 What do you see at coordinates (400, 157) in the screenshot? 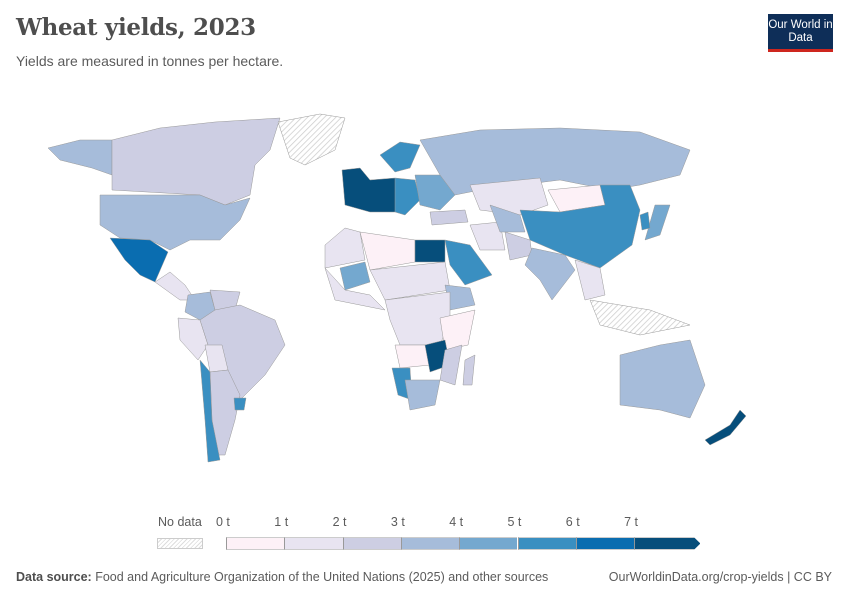
I see `country-scandinavia` at bounding box center [400, 157].